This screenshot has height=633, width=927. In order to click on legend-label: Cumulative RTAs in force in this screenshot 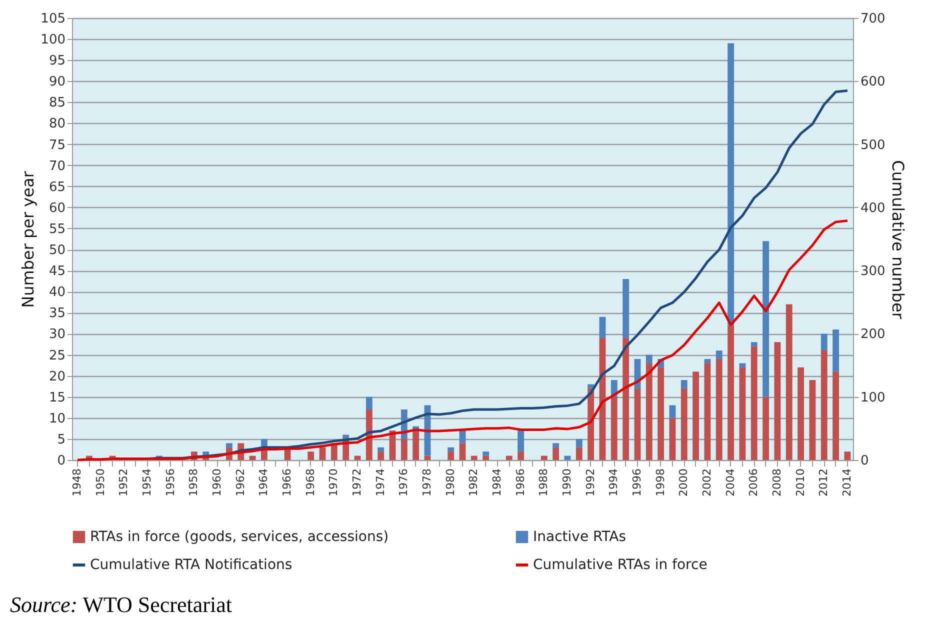, I will do `click(620, 565)`.